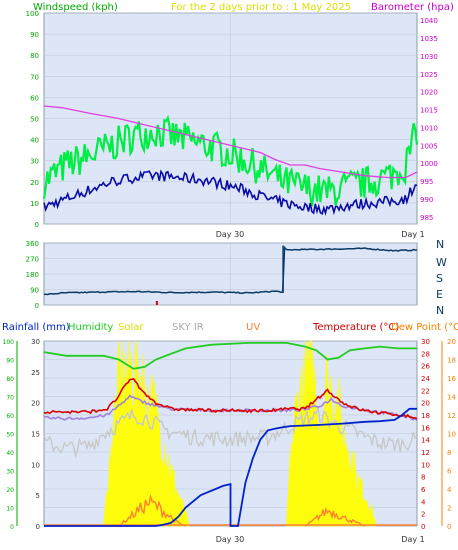 The width and height of the screenshot is (458, 550). What do you see at coordinates (230, 270) in the screenshot?
I see `series-wind-direction` at bounding box center [230, 270].